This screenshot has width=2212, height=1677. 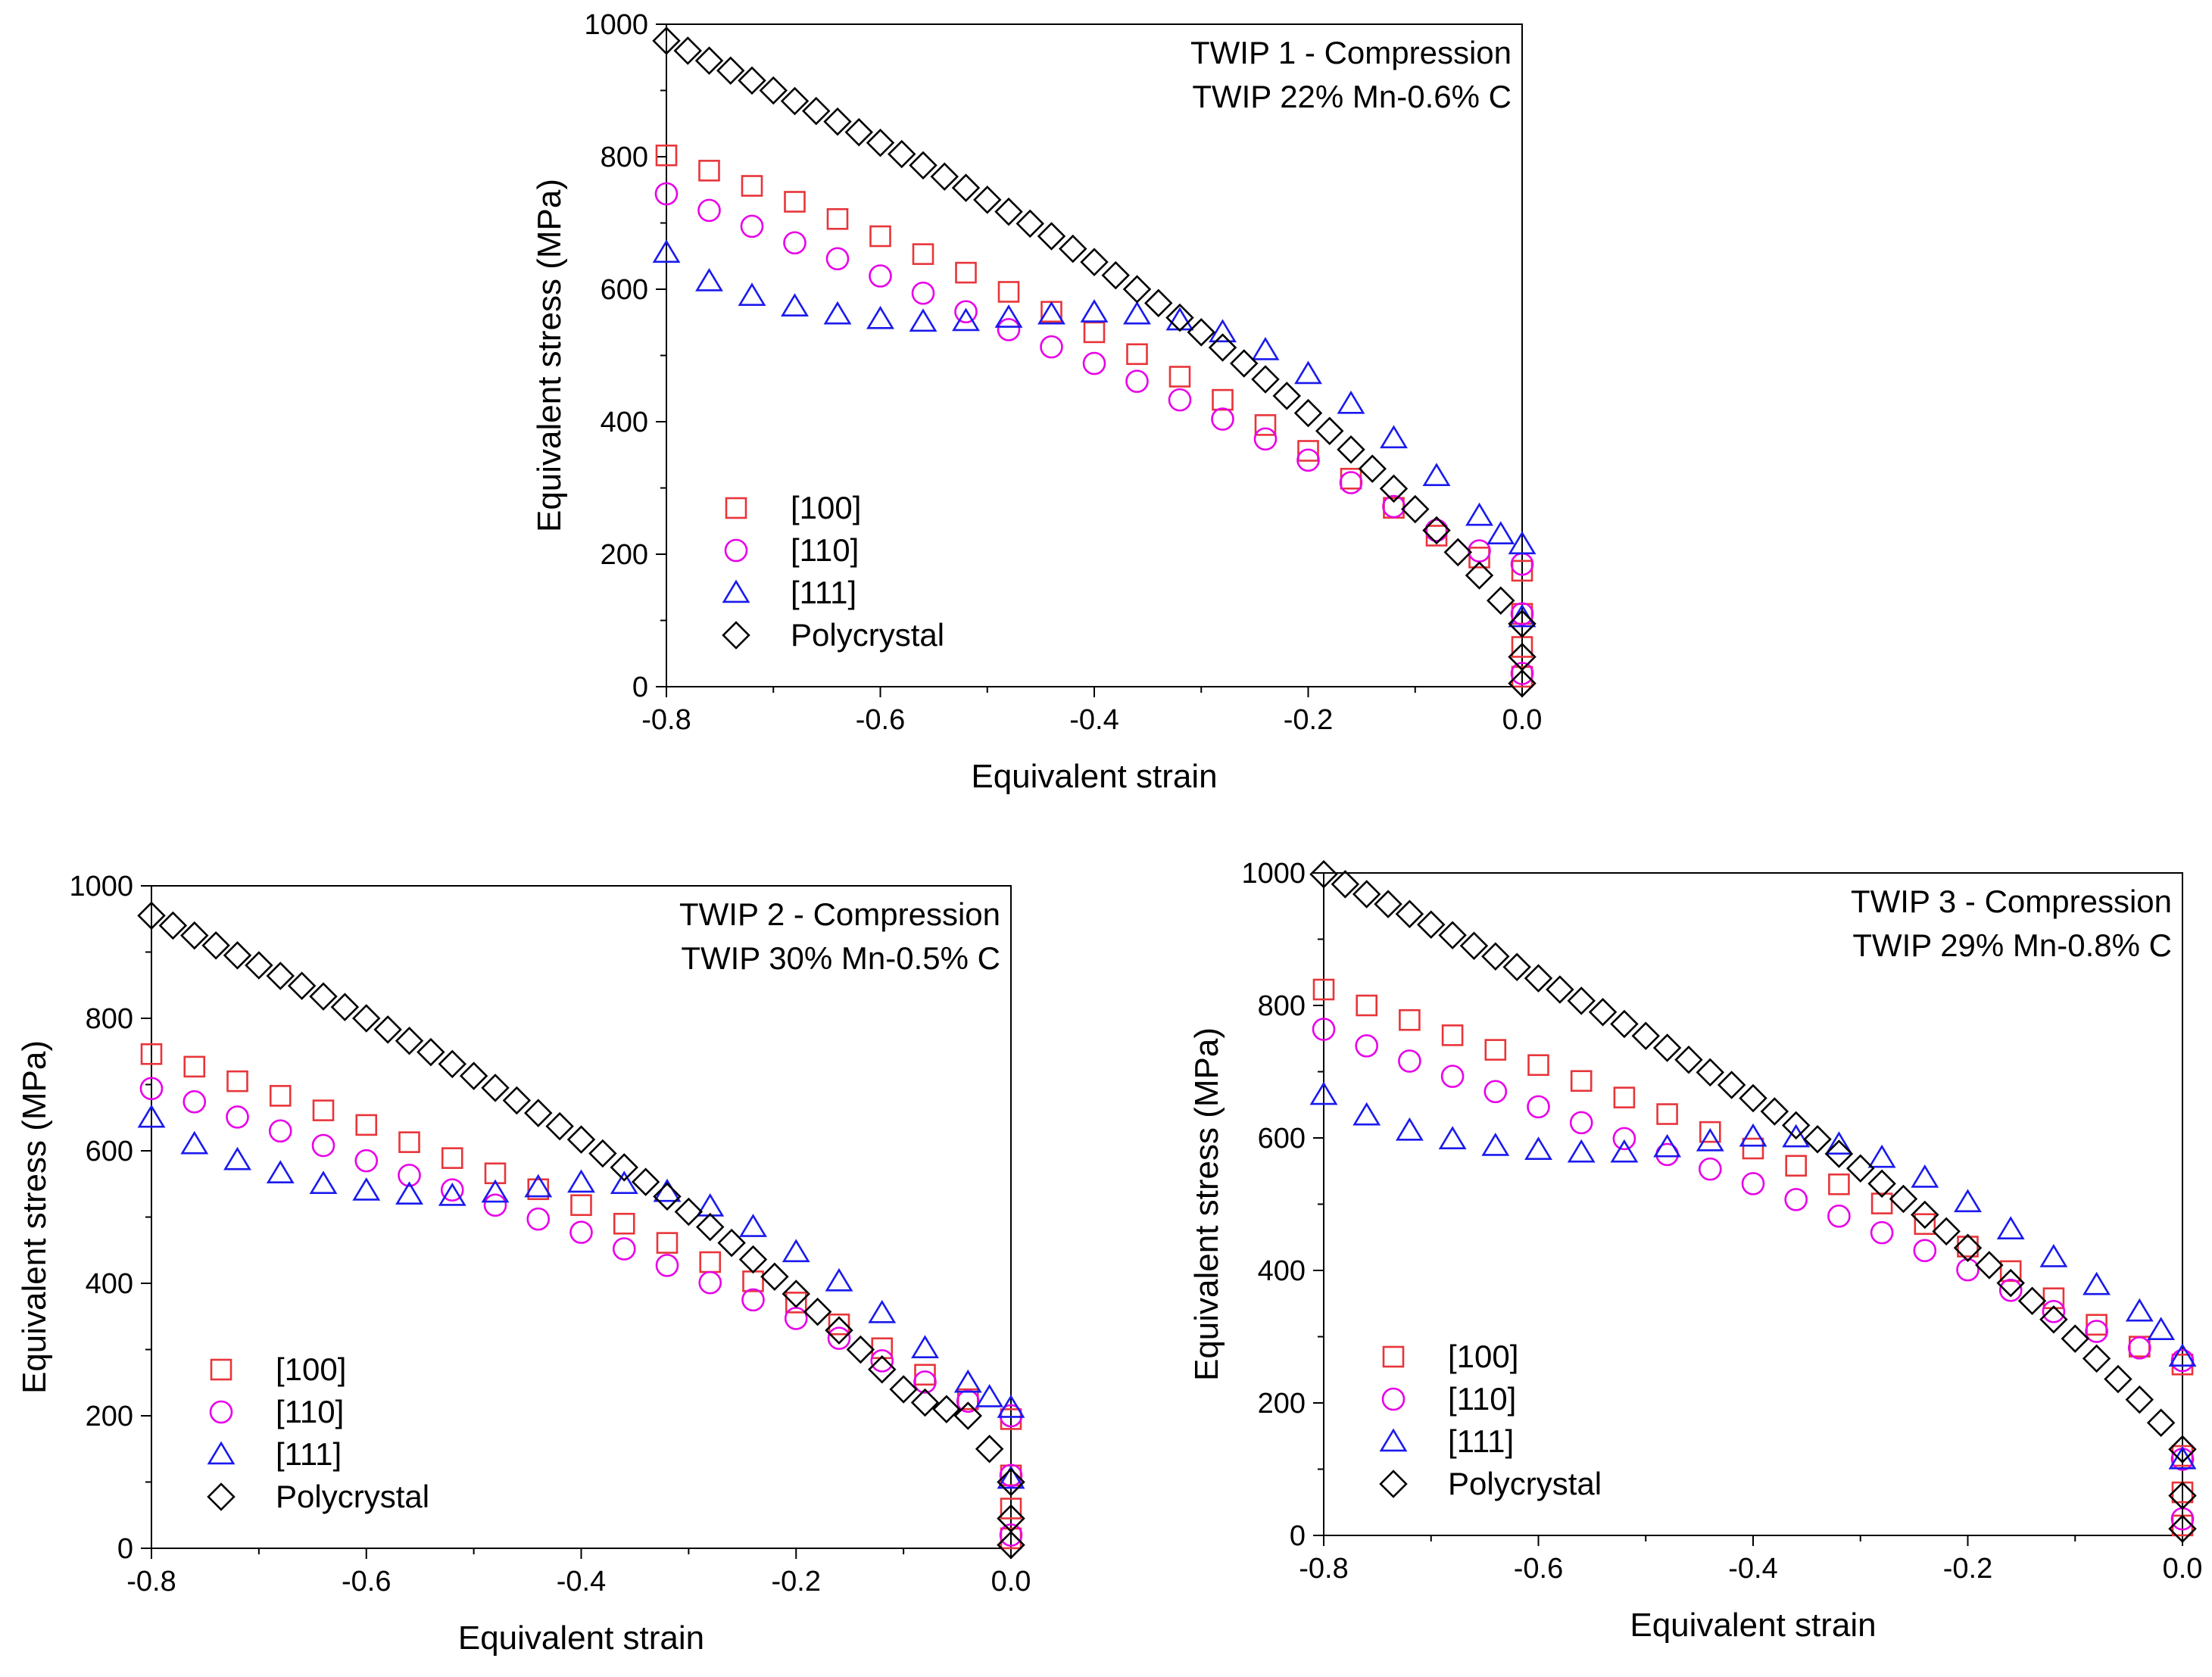 I want to click on chart-2-x-tick-label: -0.2, so click(x=797, y=1582).